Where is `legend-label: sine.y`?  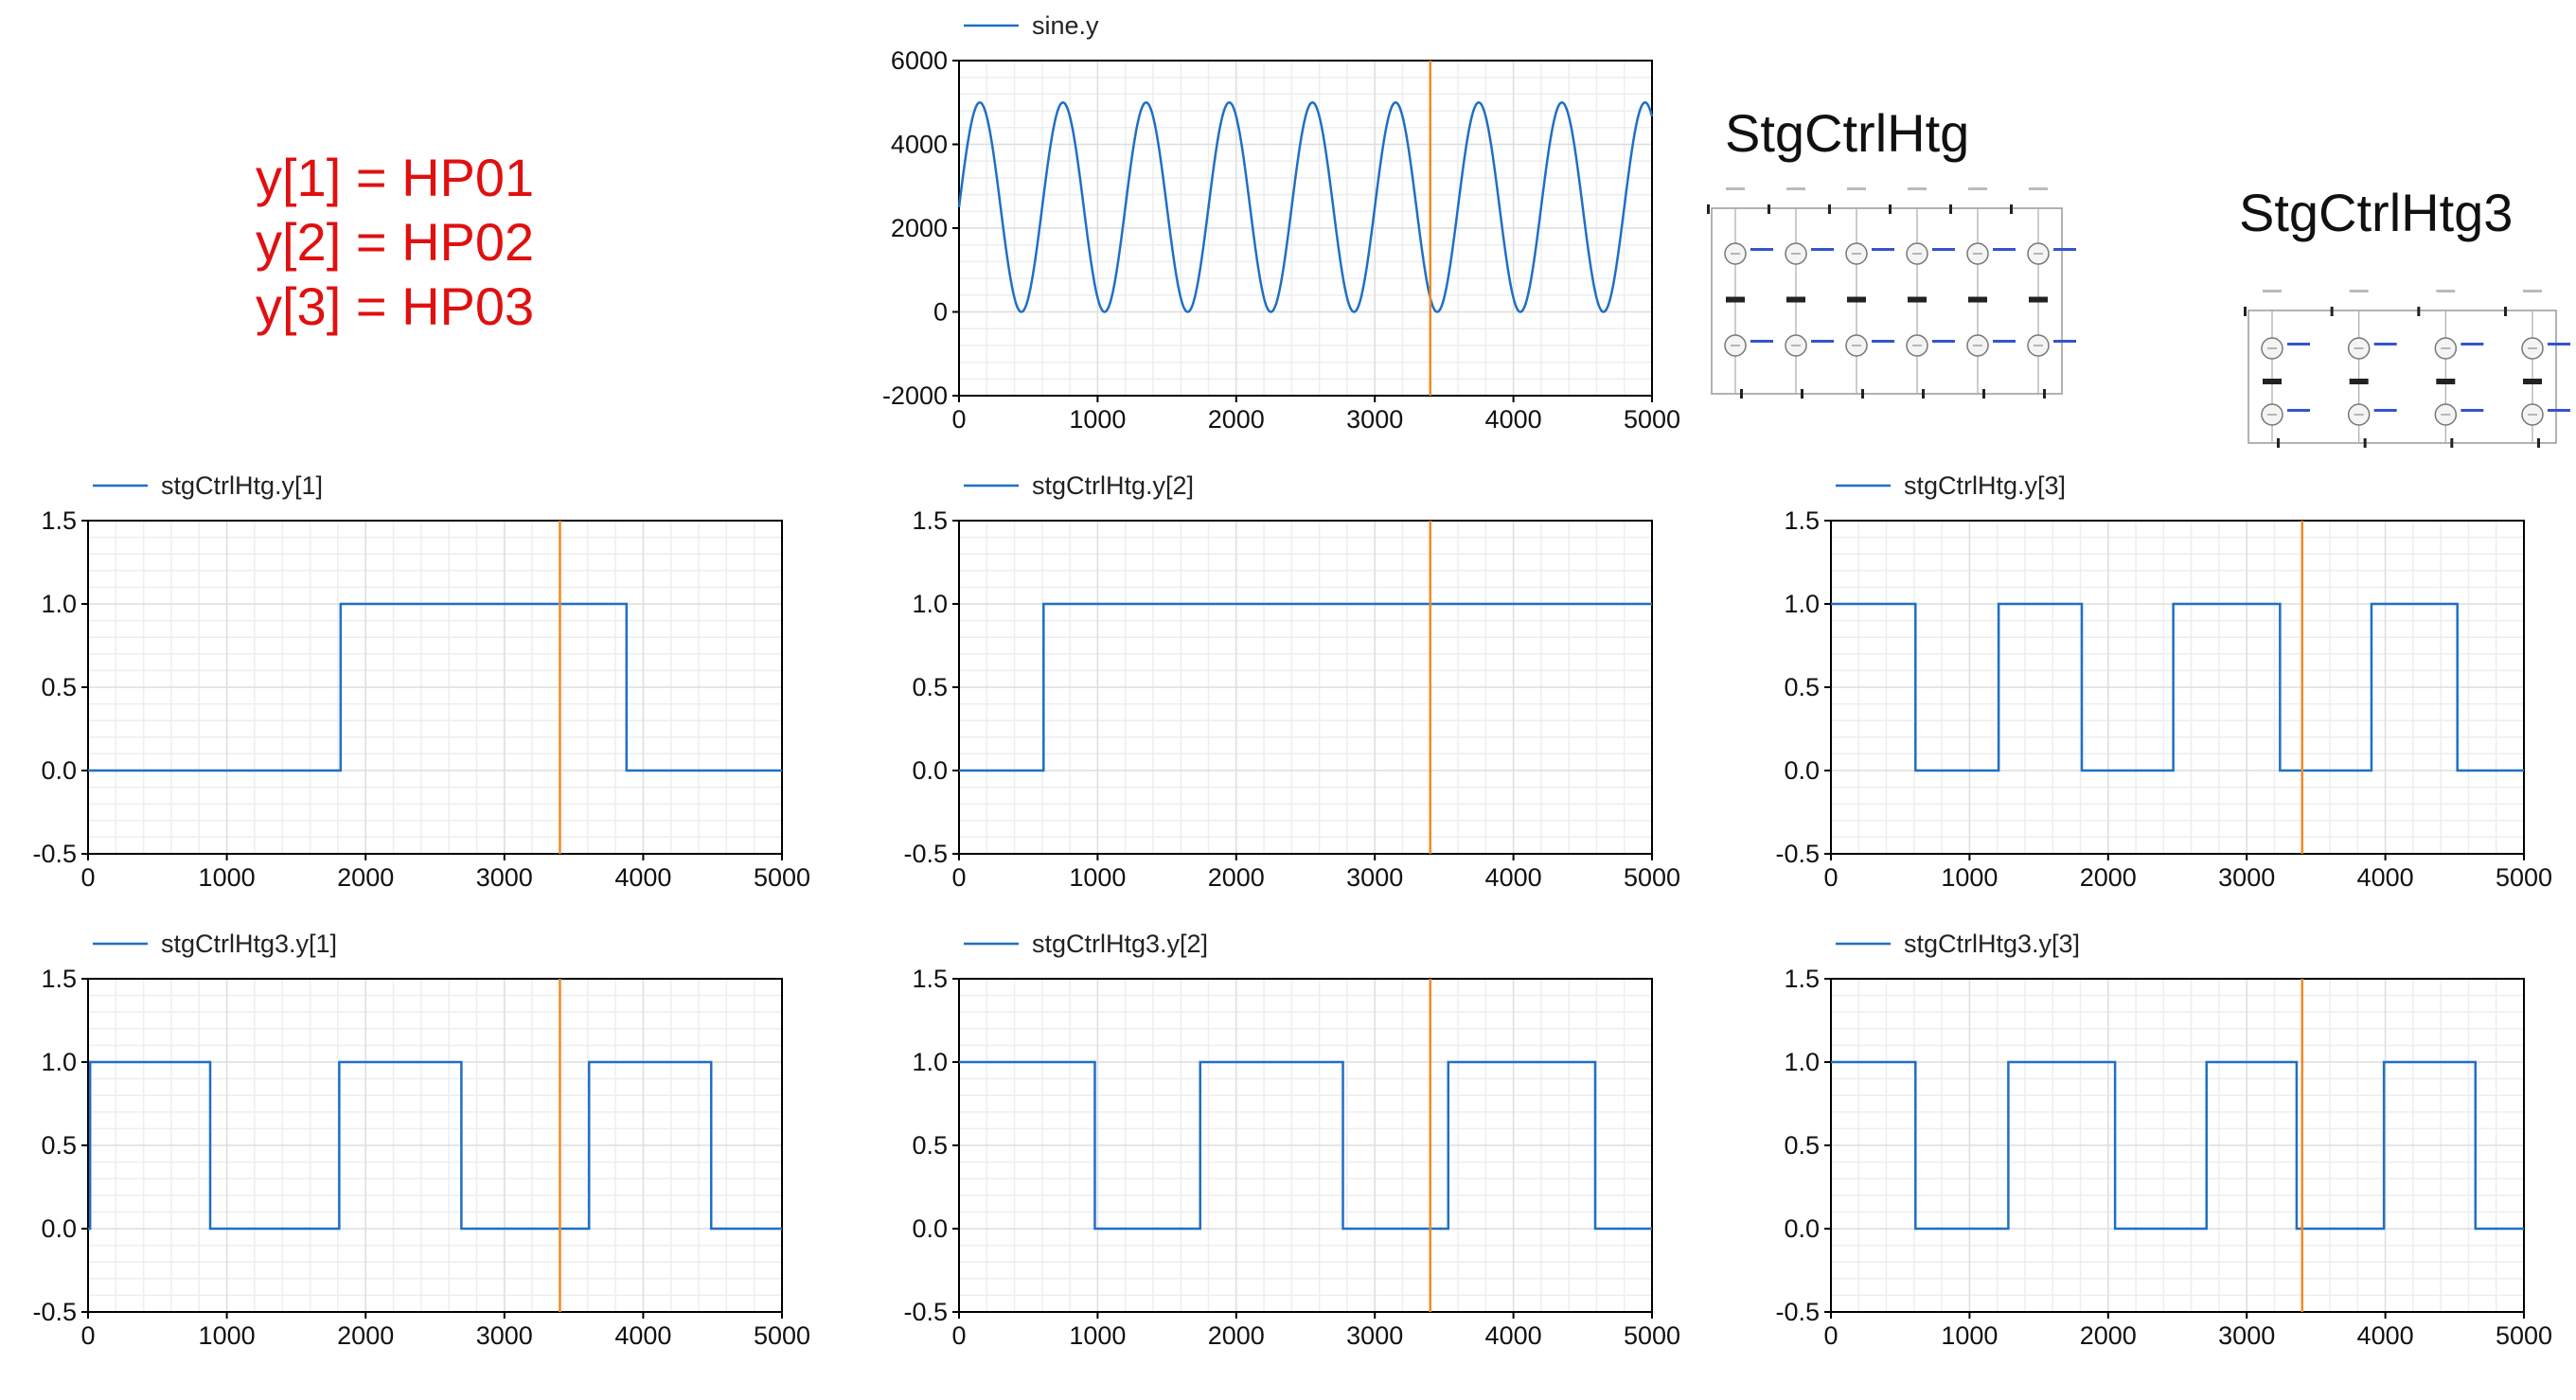
legend-label: sine.y is located at coordinates (1065, 25).